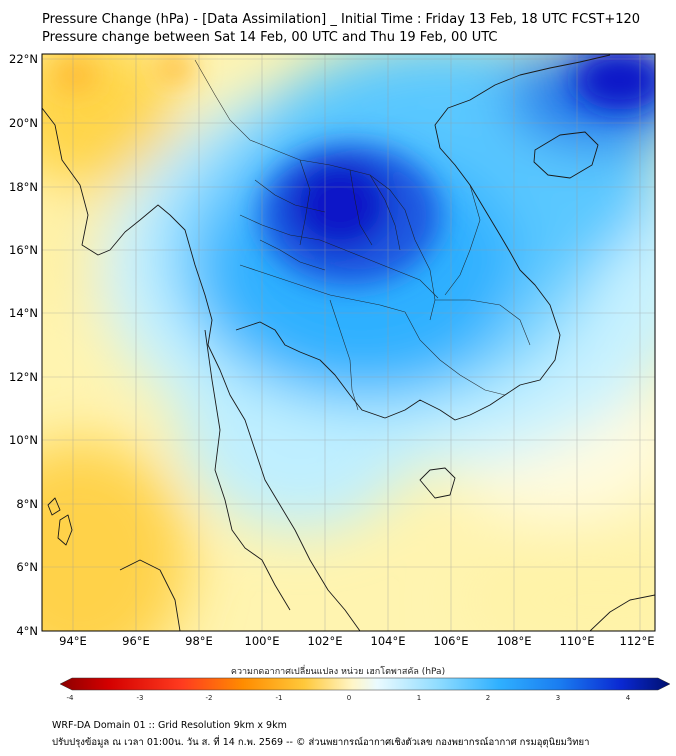 This screenshot has height=756, width=676. I want to click on lat-label: 18°N, so click(23, 187).